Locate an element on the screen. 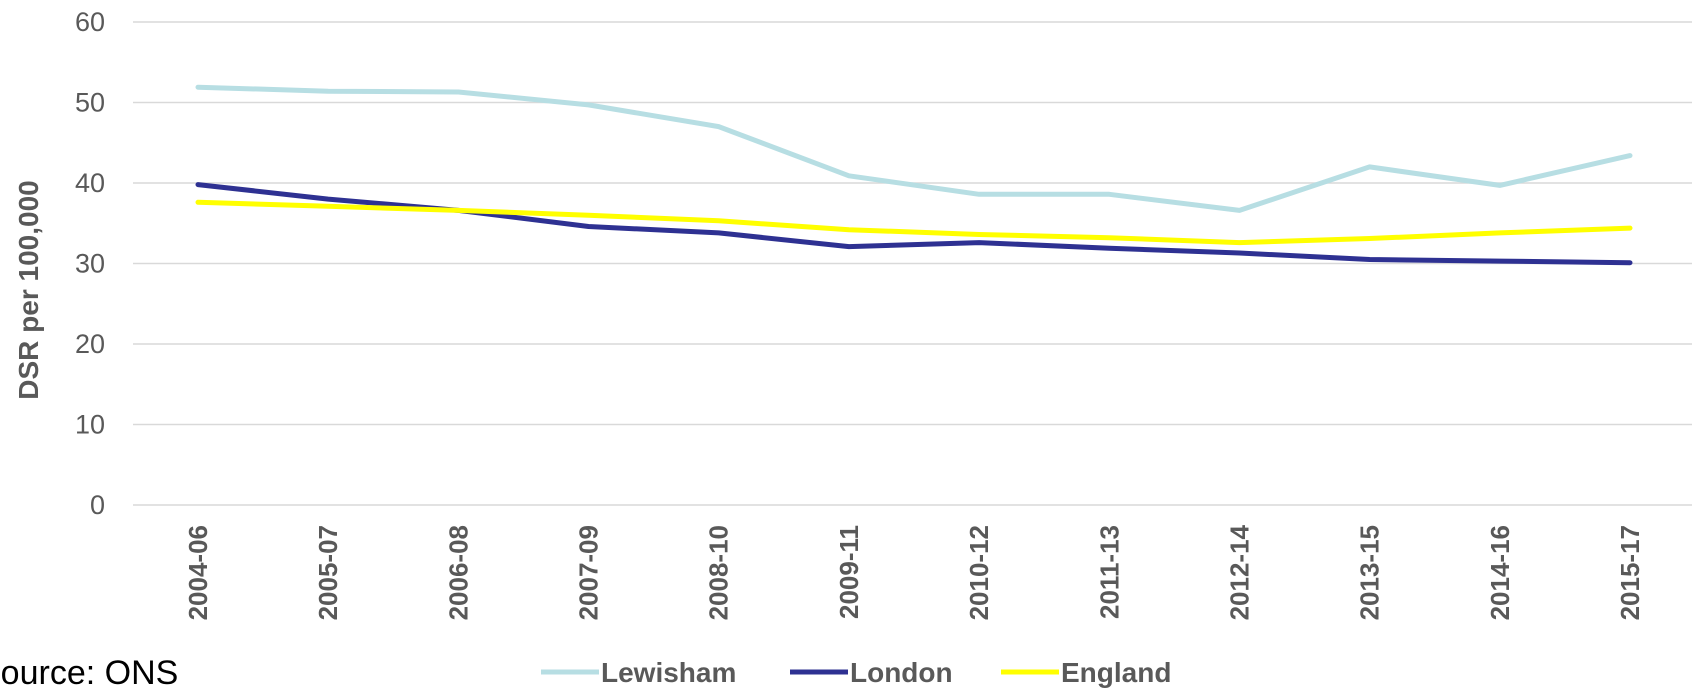  series-line-england is located at coordinates (914, 222).